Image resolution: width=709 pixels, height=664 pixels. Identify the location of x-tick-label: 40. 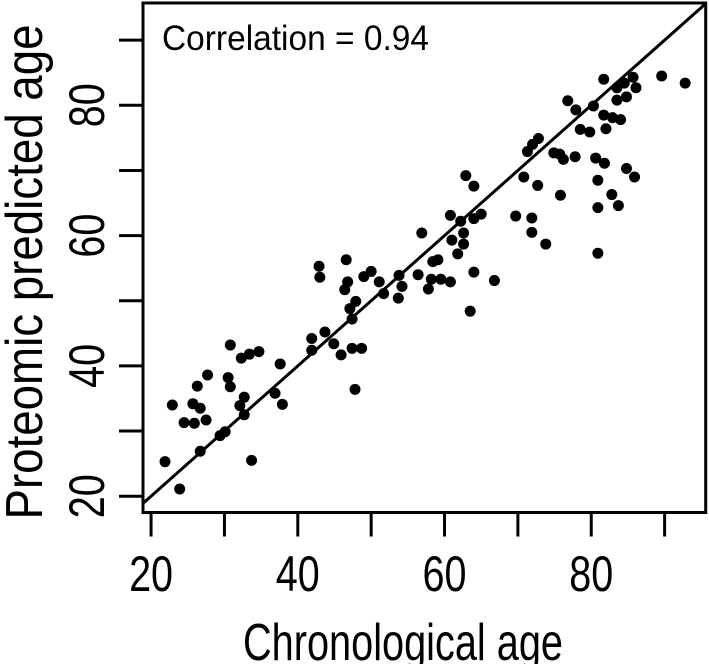
(298, 574).